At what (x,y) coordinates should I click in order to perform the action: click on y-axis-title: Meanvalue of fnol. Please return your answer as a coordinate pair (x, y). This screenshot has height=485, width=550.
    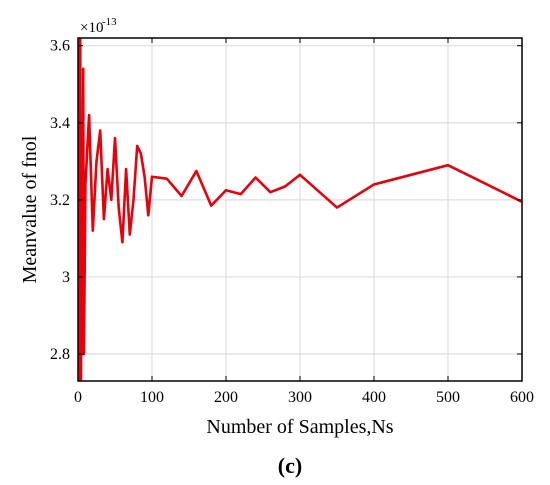
    Looking at the image, I should click on (30, 209).